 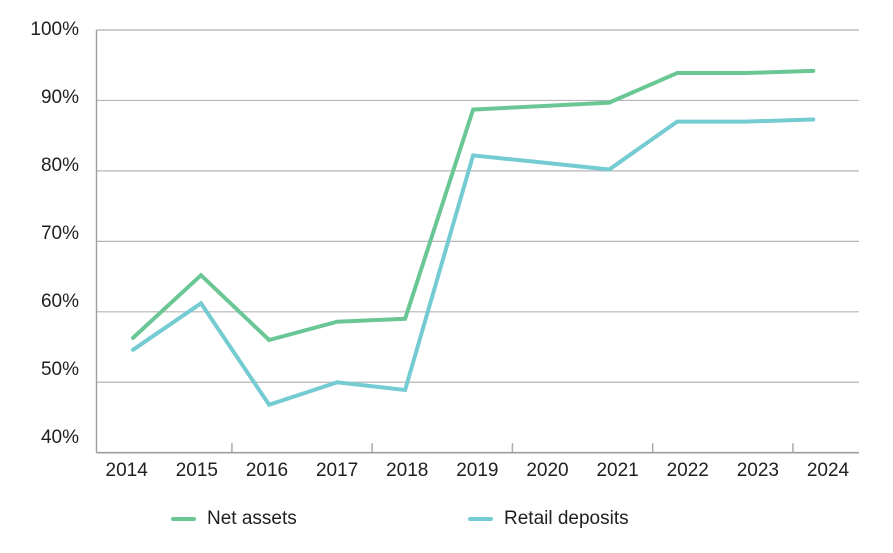 What do you see at coordinates (828, 470) in the screenshot?
I see `x-axis-label: 2024` at bounding box center [828, 470].